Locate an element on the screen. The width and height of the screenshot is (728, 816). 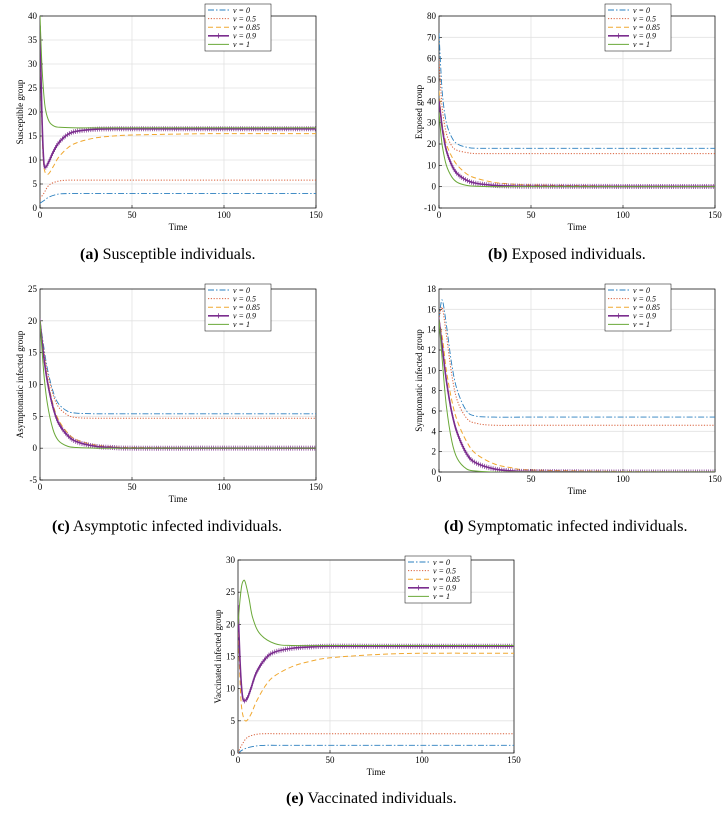
y-axis-label: Vaccinated infected group is located at coordinates (218, 656).